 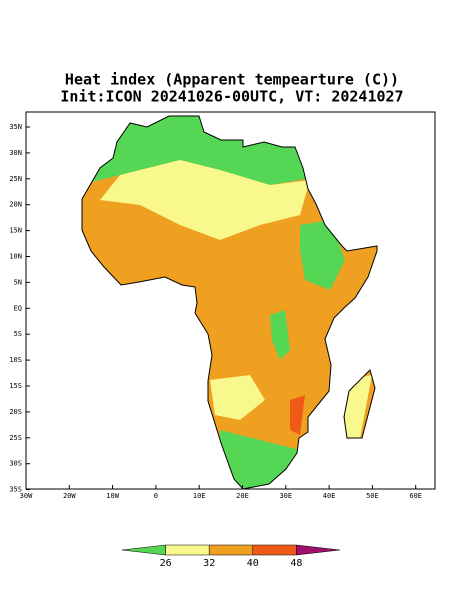 What do you see at coordinates (15, 179) in the screenshot?
I see `lat-label: 25N` at bounding box center [15, 179].